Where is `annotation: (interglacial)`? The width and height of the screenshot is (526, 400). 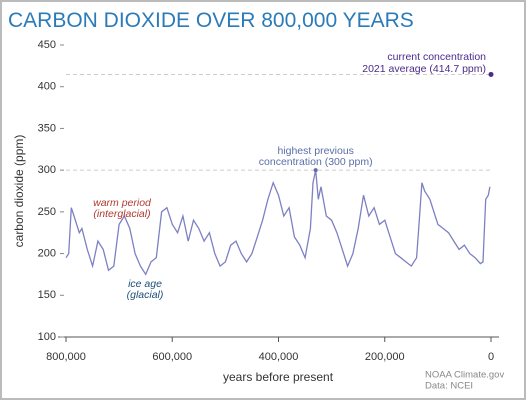
annotation: (interglacial) is located at coordinates (121, 214).